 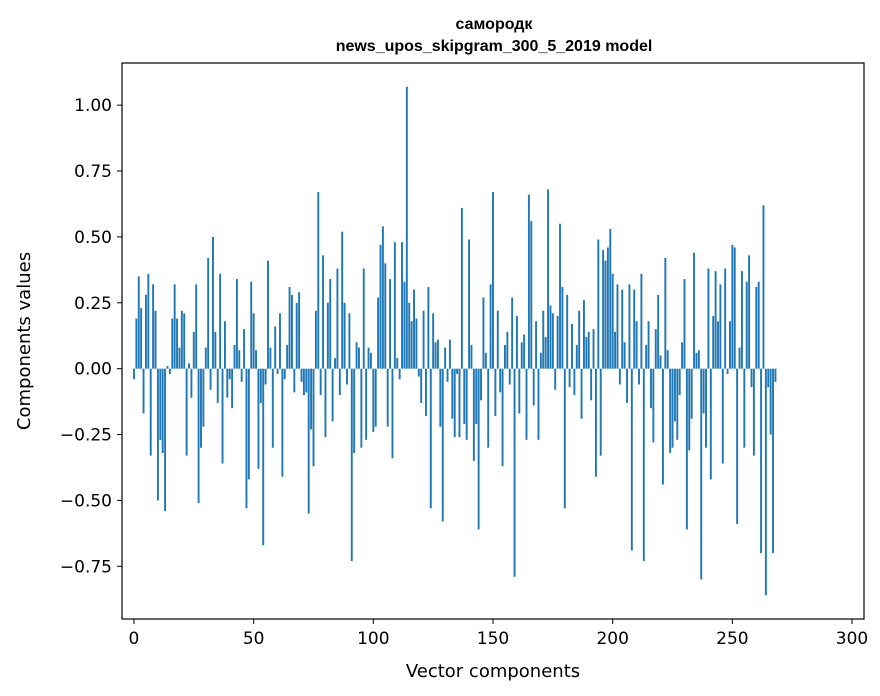 I want to click on y-tick-label: −0.50, so click(x=86, y=501).